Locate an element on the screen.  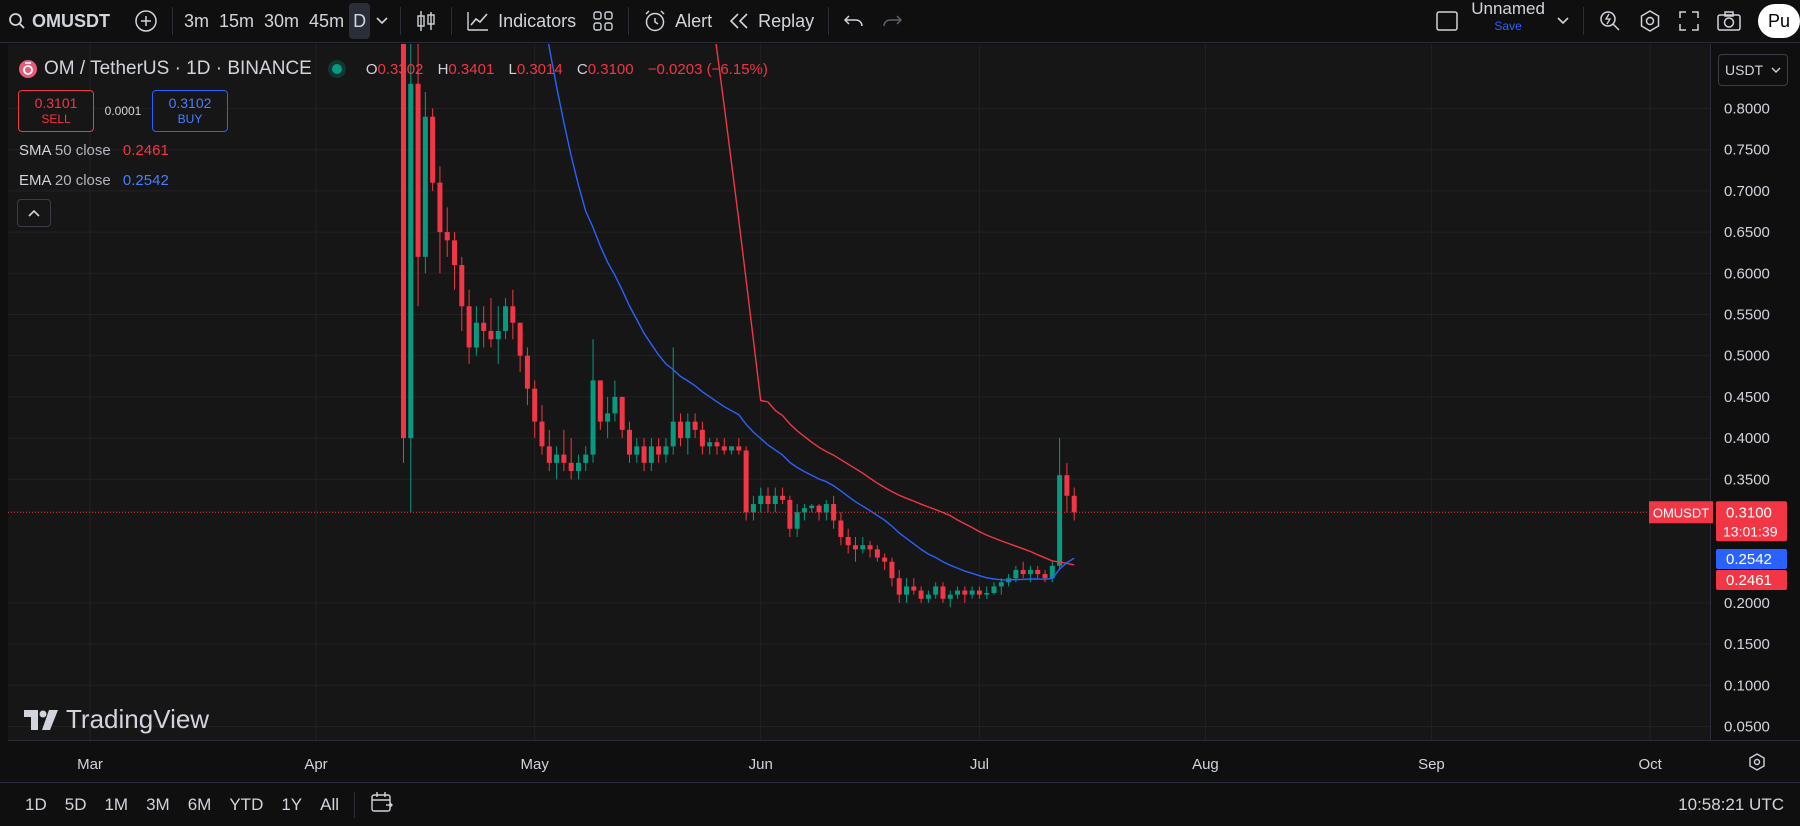
symbol-price-tag: OMUSDT is located at coordinates (1681, 512).